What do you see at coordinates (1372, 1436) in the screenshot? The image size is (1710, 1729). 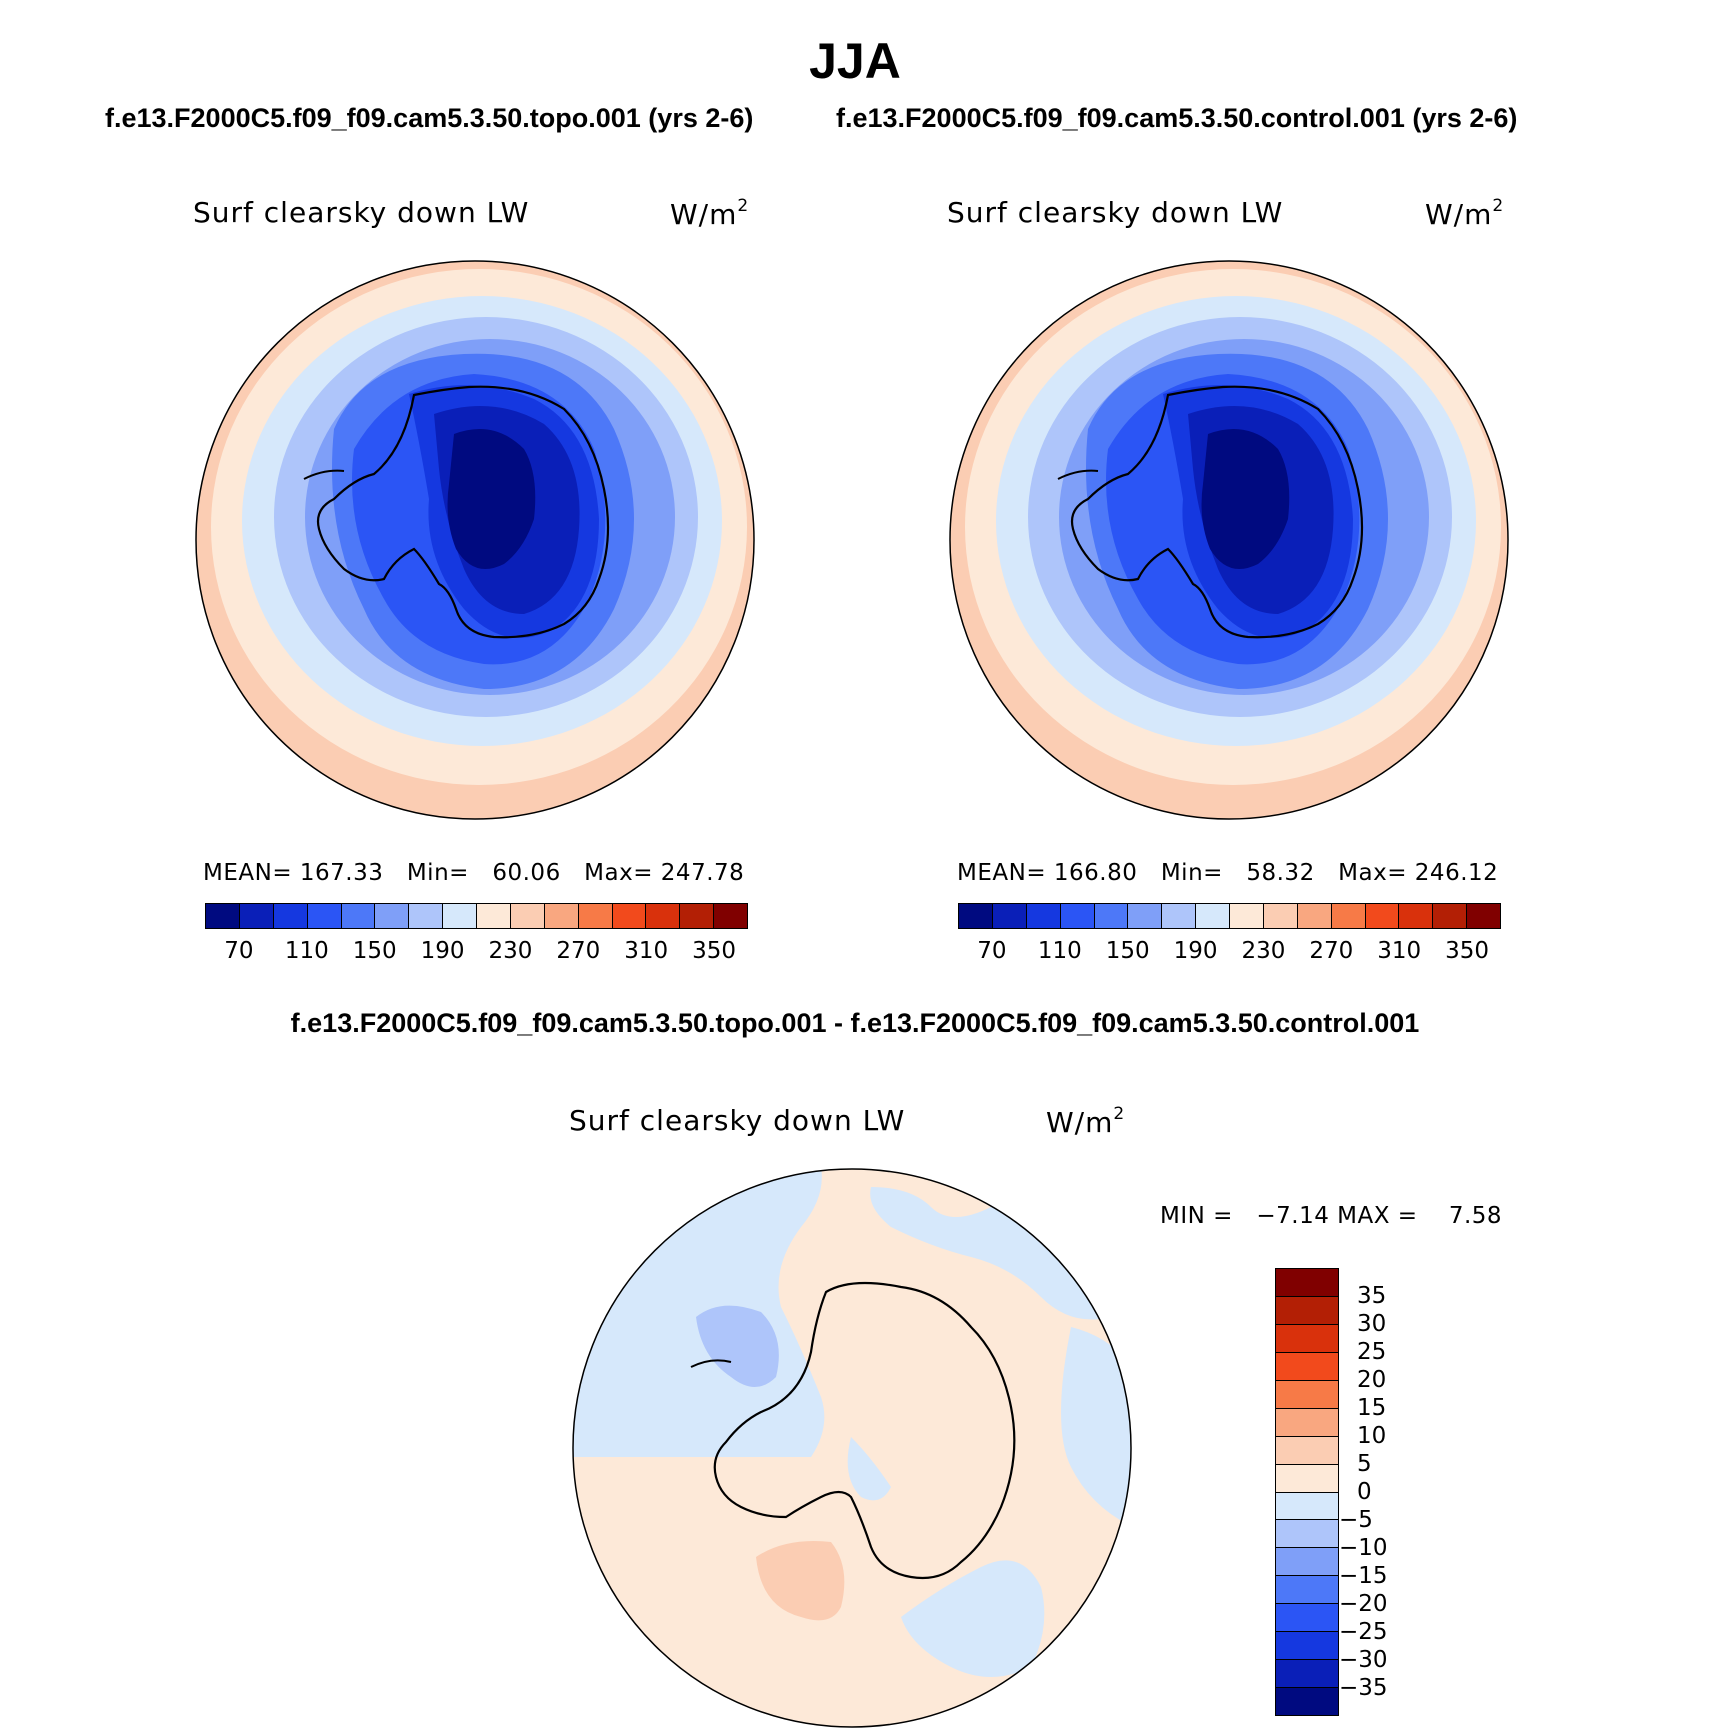 I see `colorbar-tick-label: 10` at bounding box center [1372, 1436].